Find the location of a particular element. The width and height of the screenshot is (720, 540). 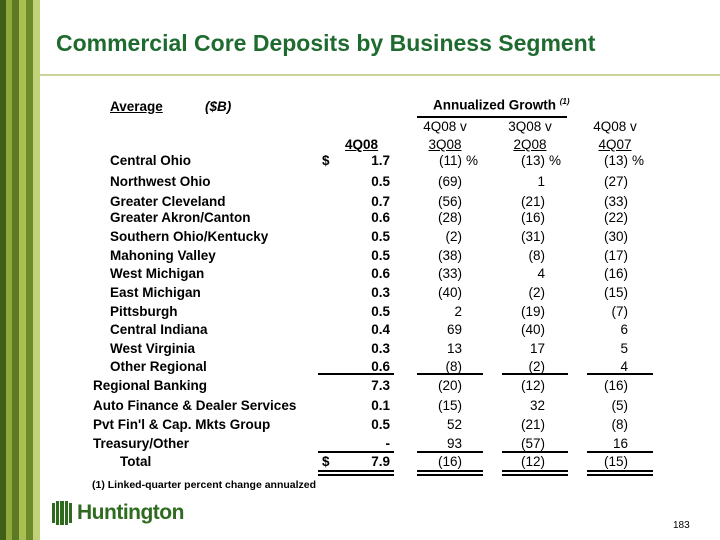

row-growth-a: (11) is located at coordinates (450, 160).